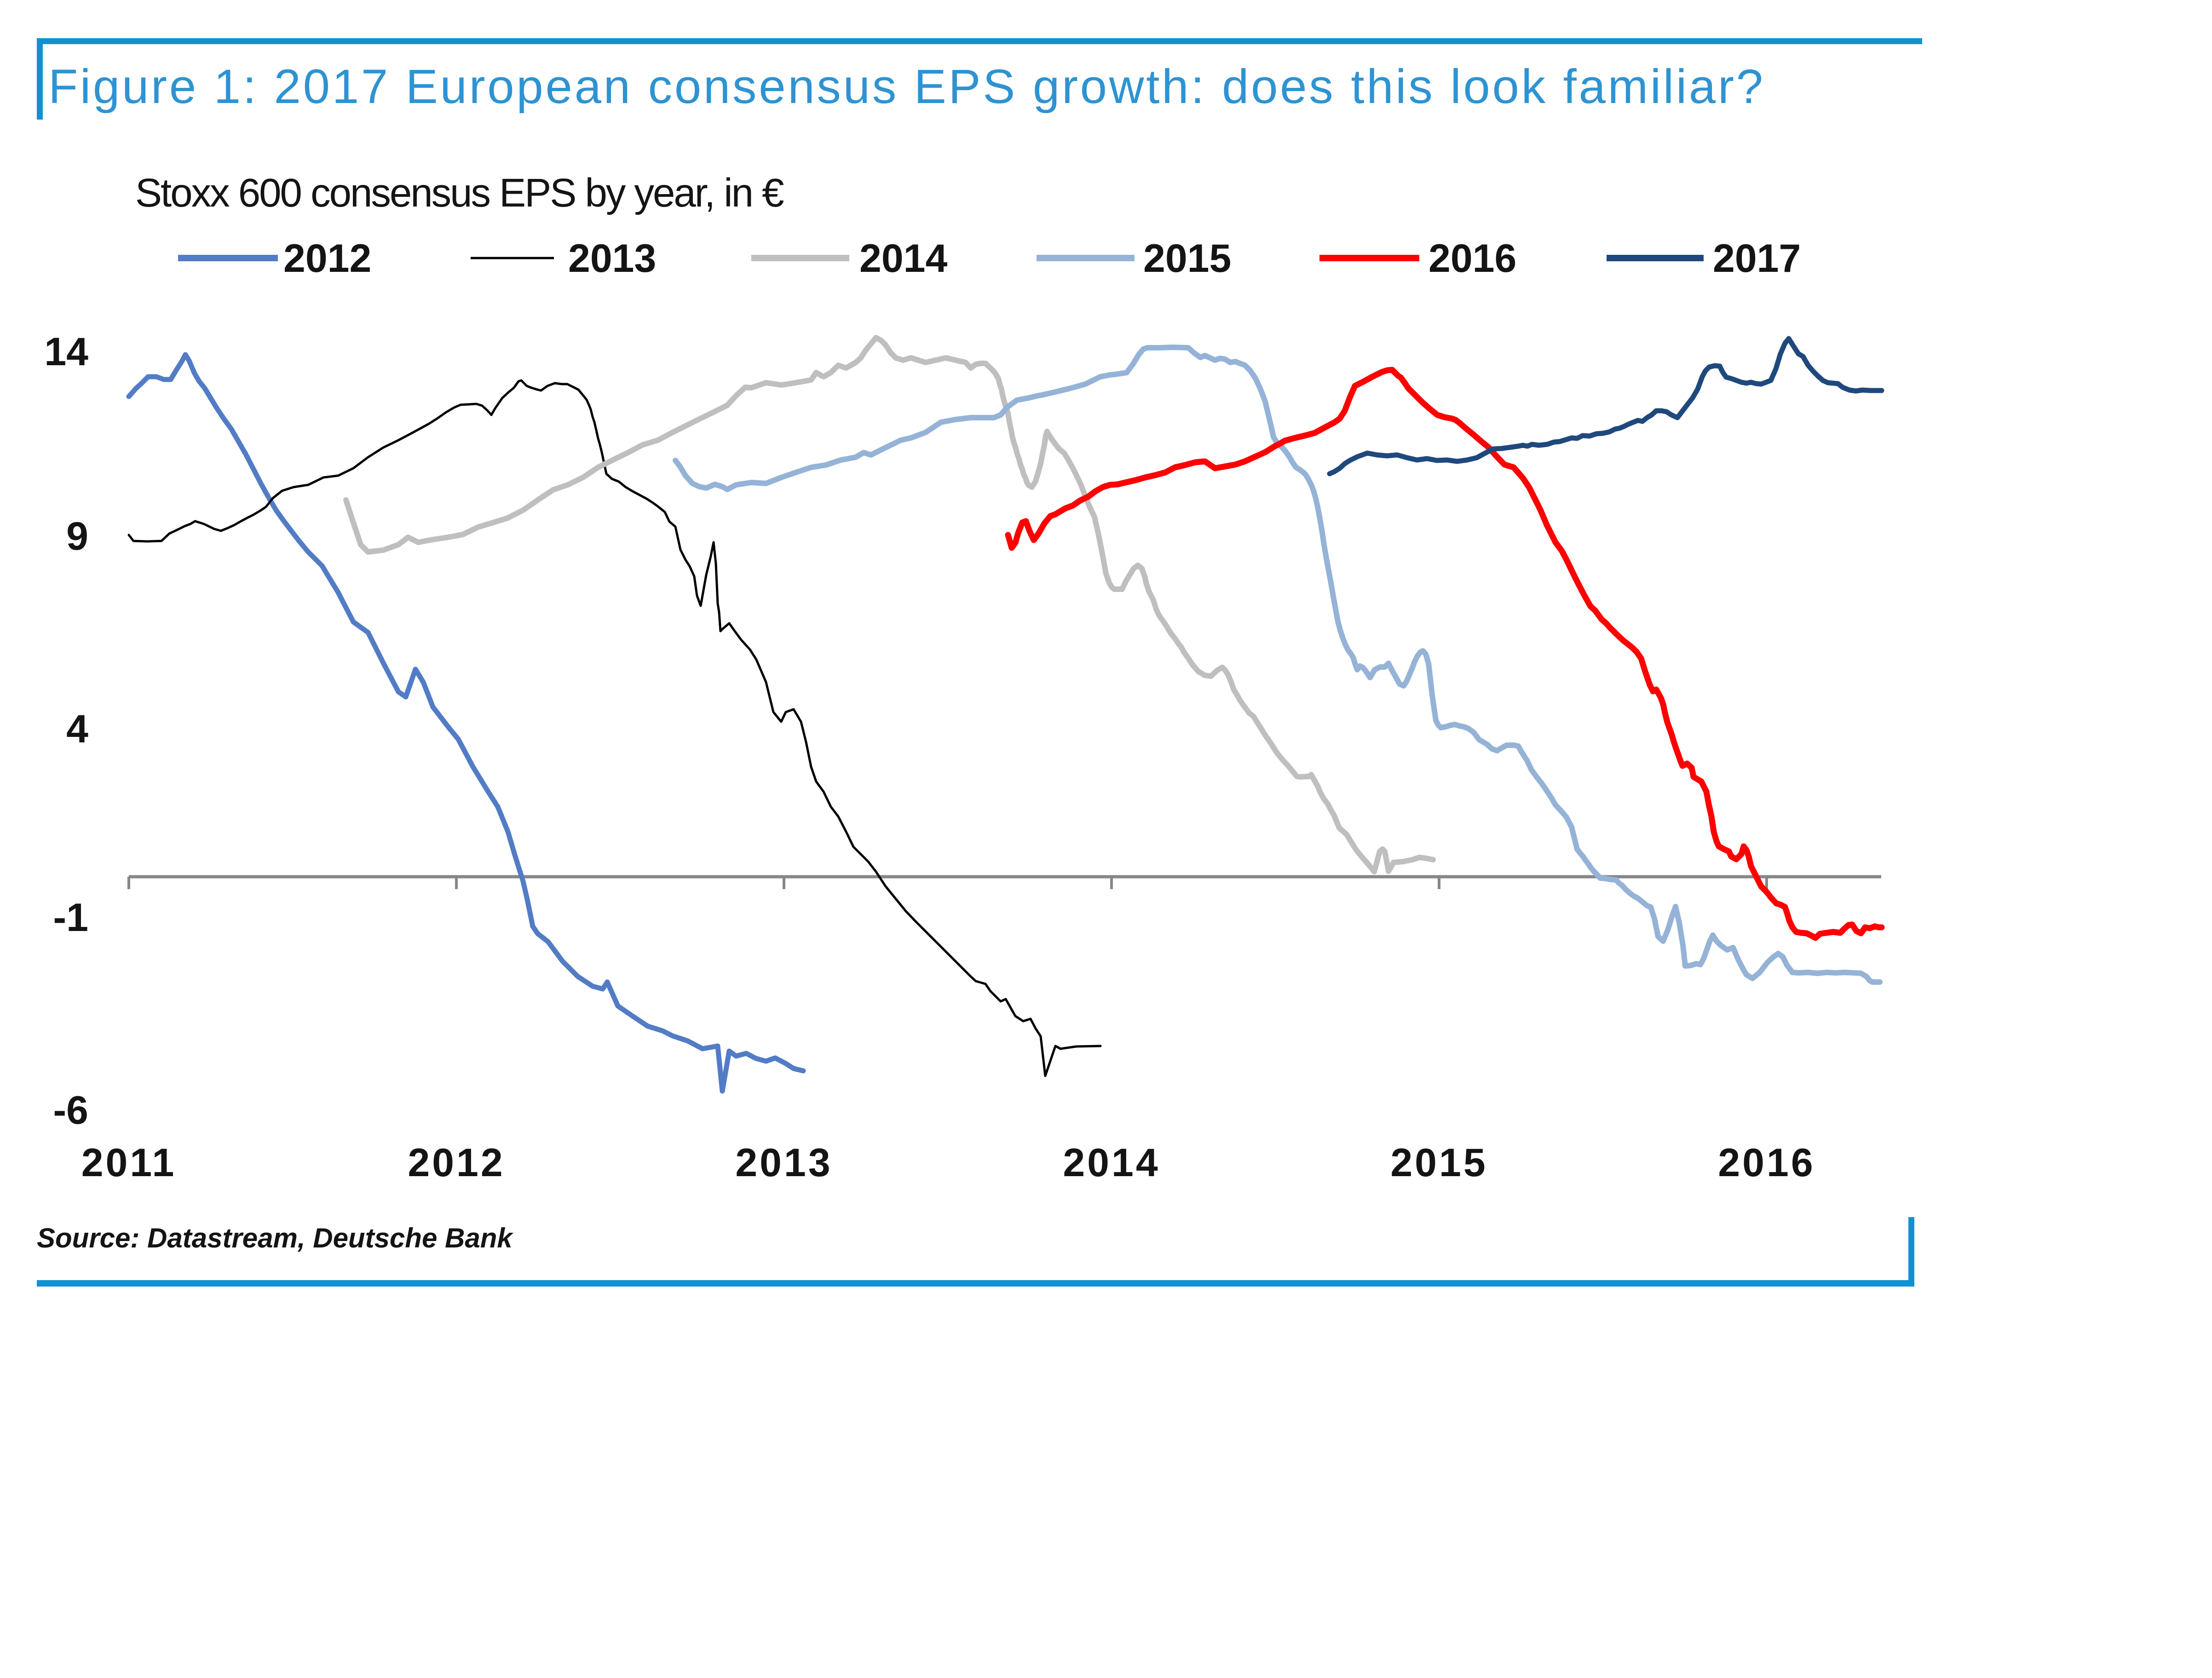  What do you see at coordinates (77, 729) in the screenshot?
I see `svg-text: 4` at bounding box center [77, 729].